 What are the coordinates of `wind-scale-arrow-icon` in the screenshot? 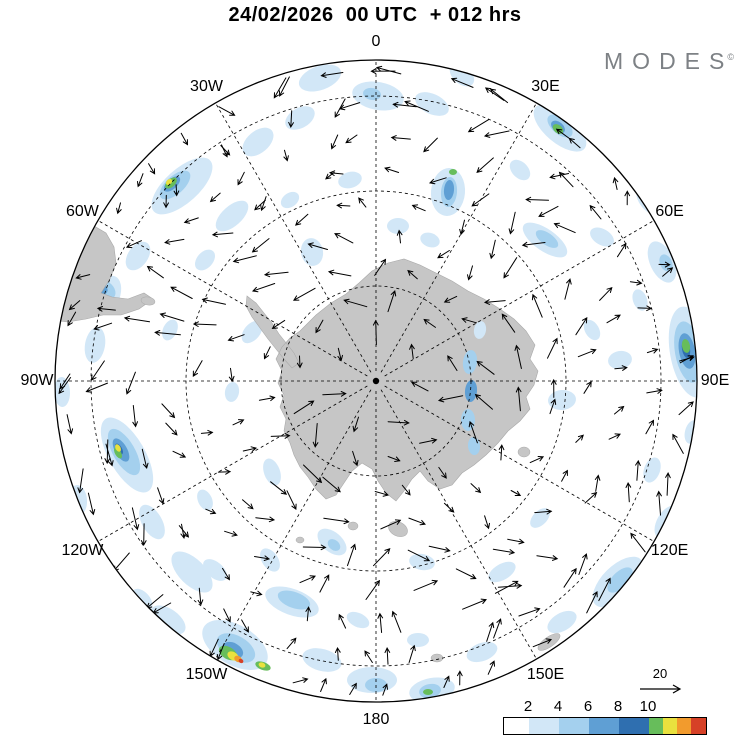 It's located at (661, 689).